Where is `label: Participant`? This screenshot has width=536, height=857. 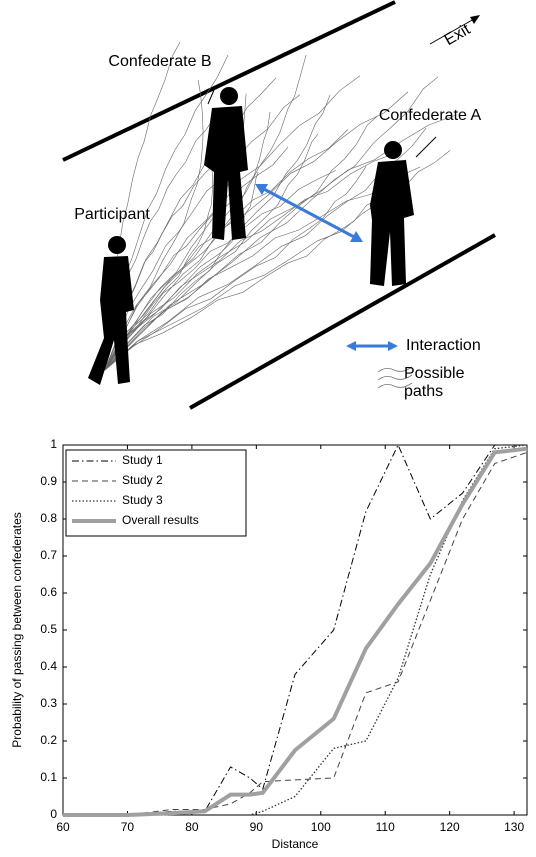
label: Participant is located at coordinates (112, 214).